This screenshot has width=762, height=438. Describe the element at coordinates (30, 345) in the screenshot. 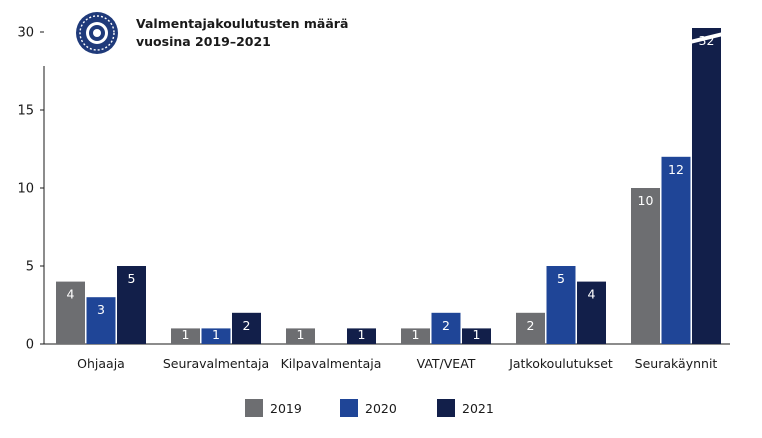

I see `y-tick-label: 0` at that location.